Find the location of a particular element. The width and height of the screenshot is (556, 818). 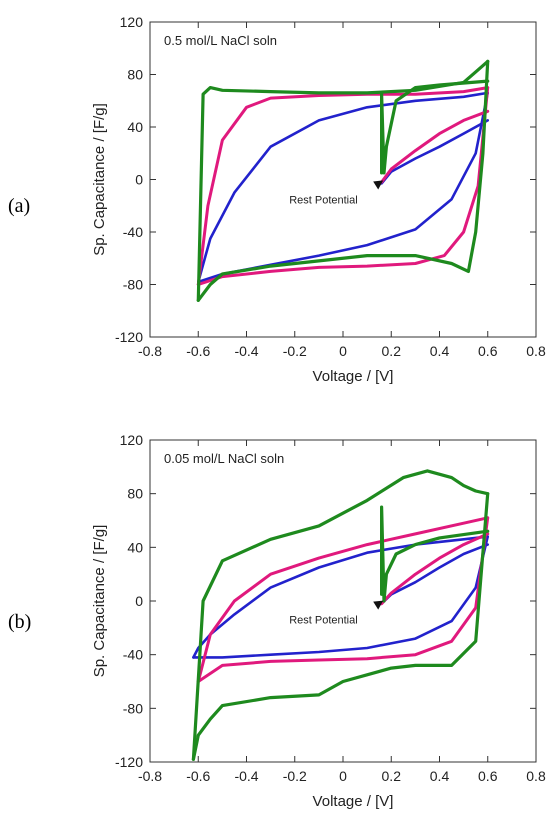

series-1-forward-line is located at coordinates (340, 597).